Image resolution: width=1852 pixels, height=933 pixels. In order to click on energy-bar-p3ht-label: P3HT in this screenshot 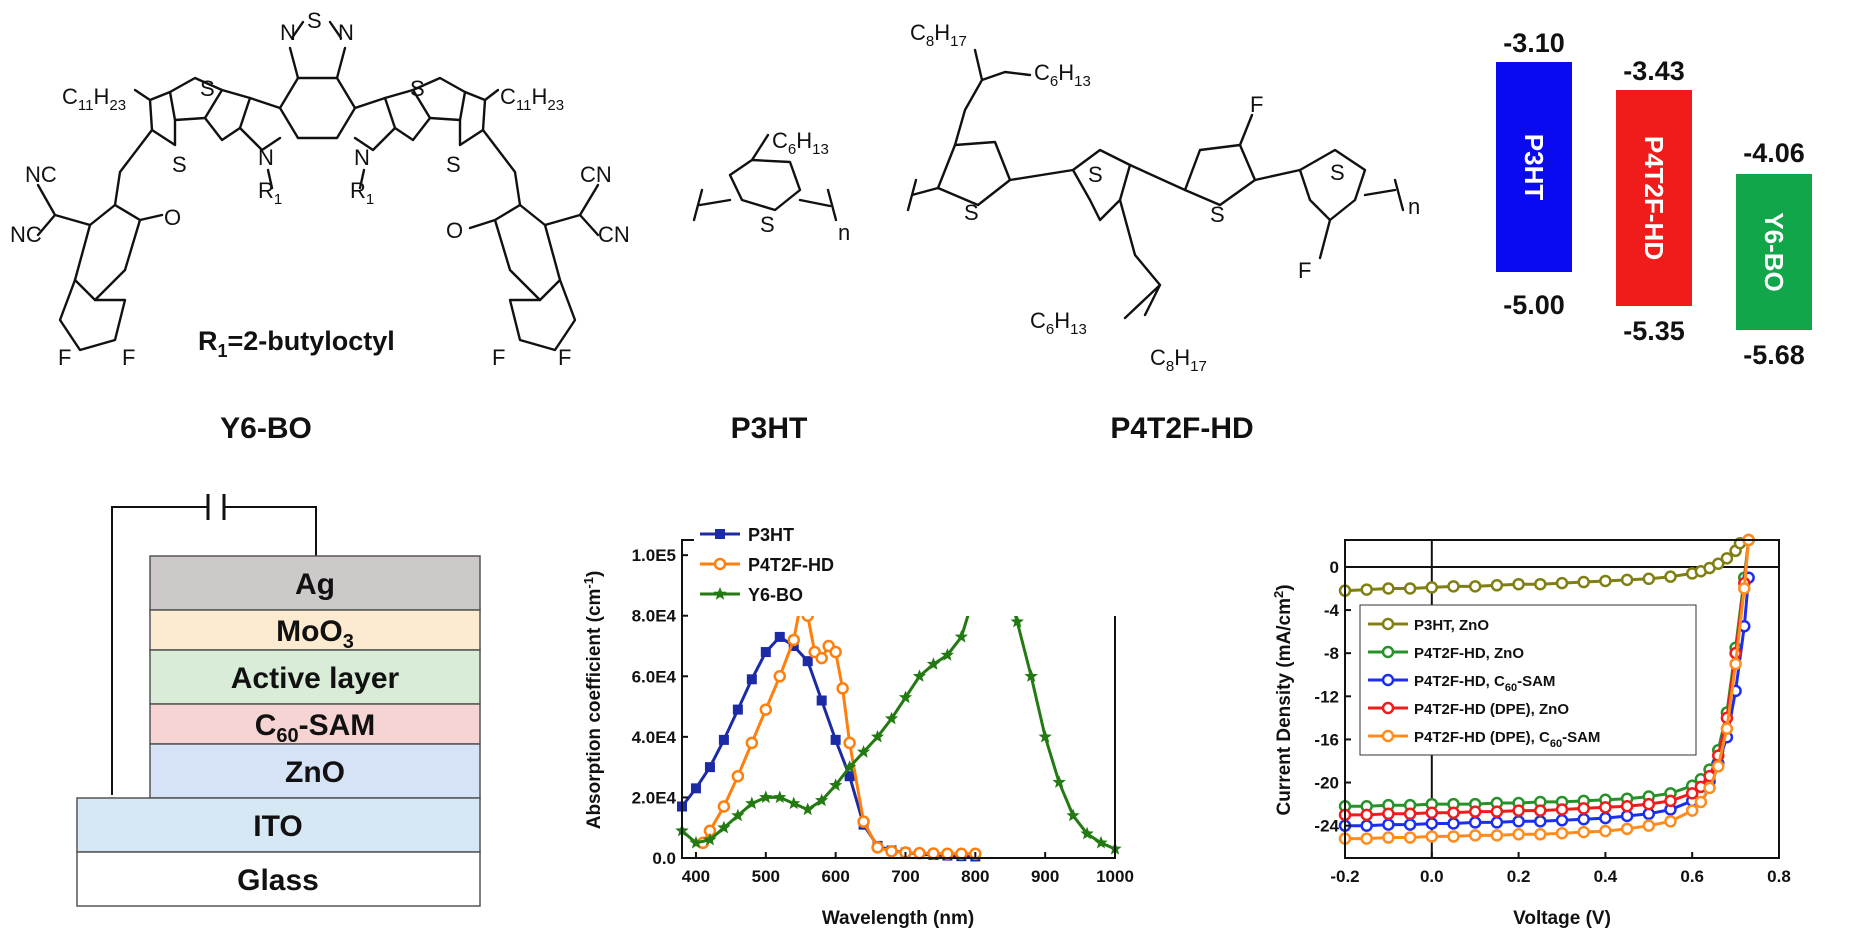, I will do `click(1534, 167)`.